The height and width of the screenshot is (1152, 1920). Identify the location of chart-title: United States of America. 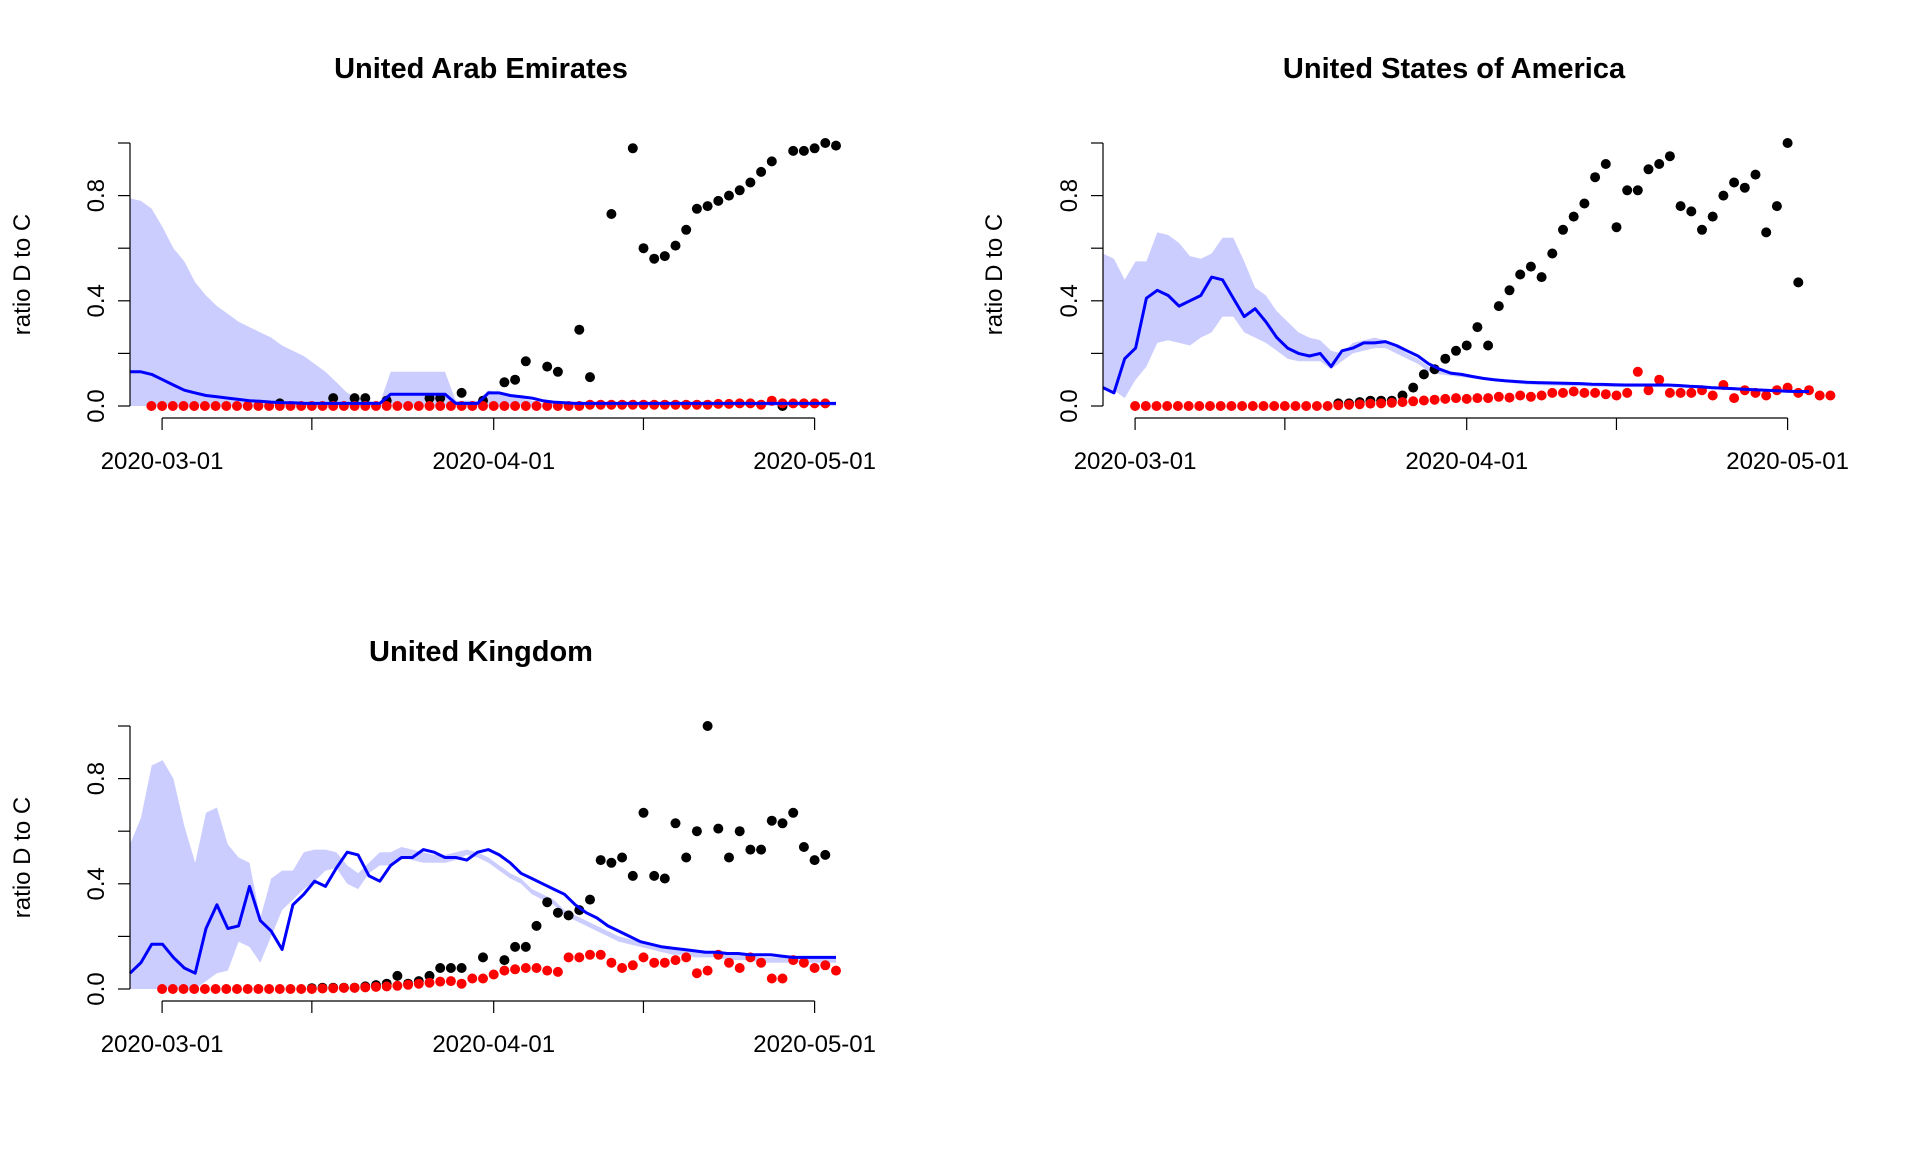
(1454, 69).